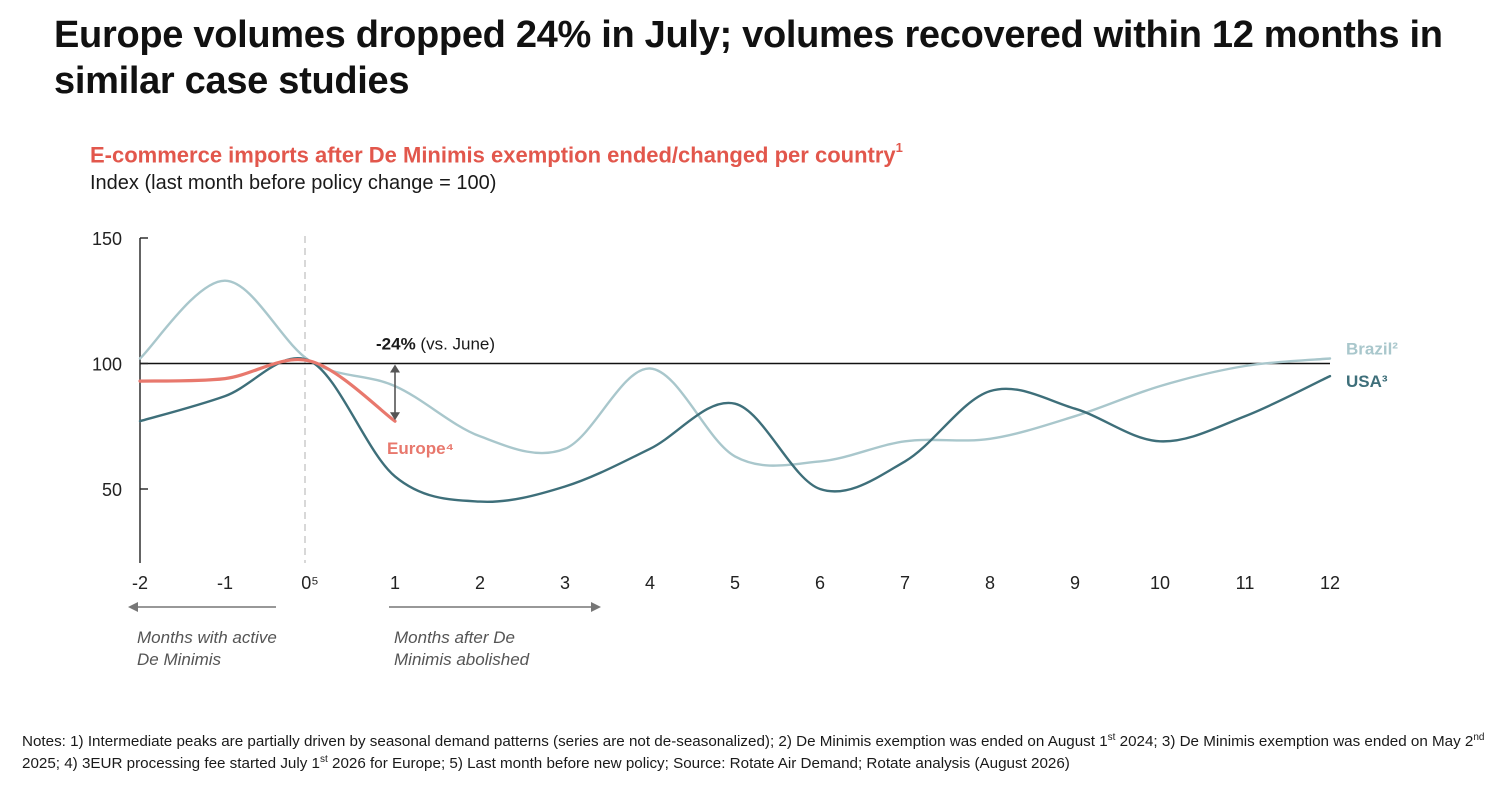 The width and height of the screenshot is (1500, 786). I want to click on x-ticks: -2 -1 0⁵ 1 2 3 4 5 6 7 8 9 10 11 12, so click(736, 583).